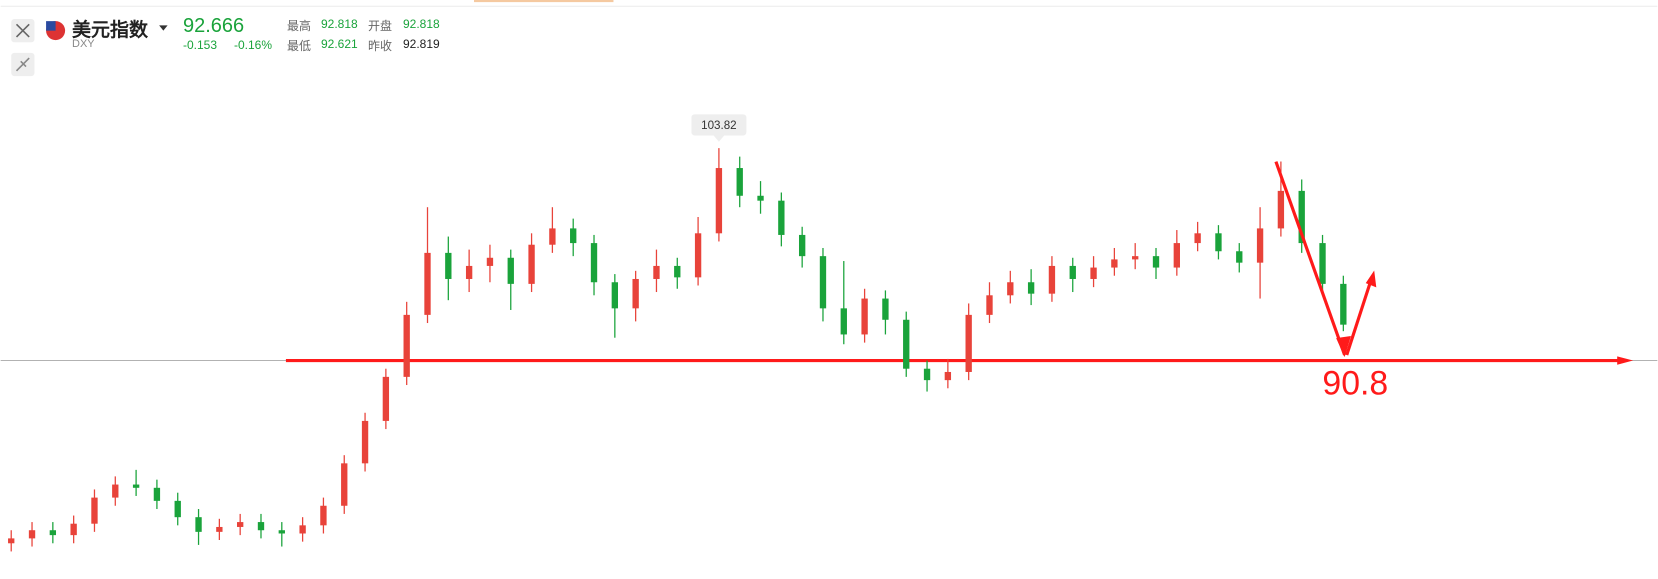 This screenshot has width=1658, height=579. I want to click on prev-close-value: 92.819, so click(421, 44).